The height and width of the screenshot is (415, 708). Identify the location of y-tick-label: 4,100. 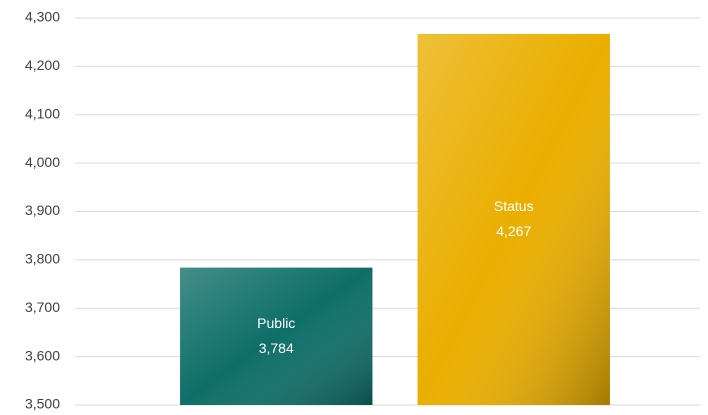
(42, 113).